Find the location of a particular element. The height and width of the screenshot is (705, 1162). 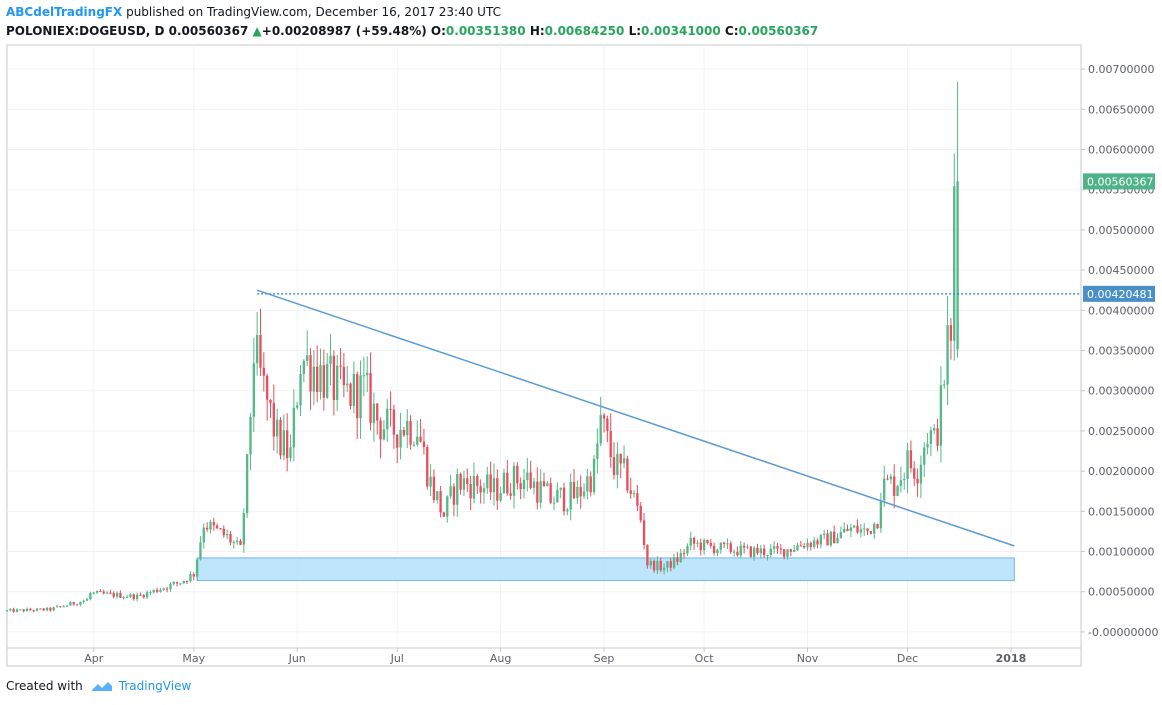

price-tick-label: 0.00200000 is located at coordinates (1121, 471).